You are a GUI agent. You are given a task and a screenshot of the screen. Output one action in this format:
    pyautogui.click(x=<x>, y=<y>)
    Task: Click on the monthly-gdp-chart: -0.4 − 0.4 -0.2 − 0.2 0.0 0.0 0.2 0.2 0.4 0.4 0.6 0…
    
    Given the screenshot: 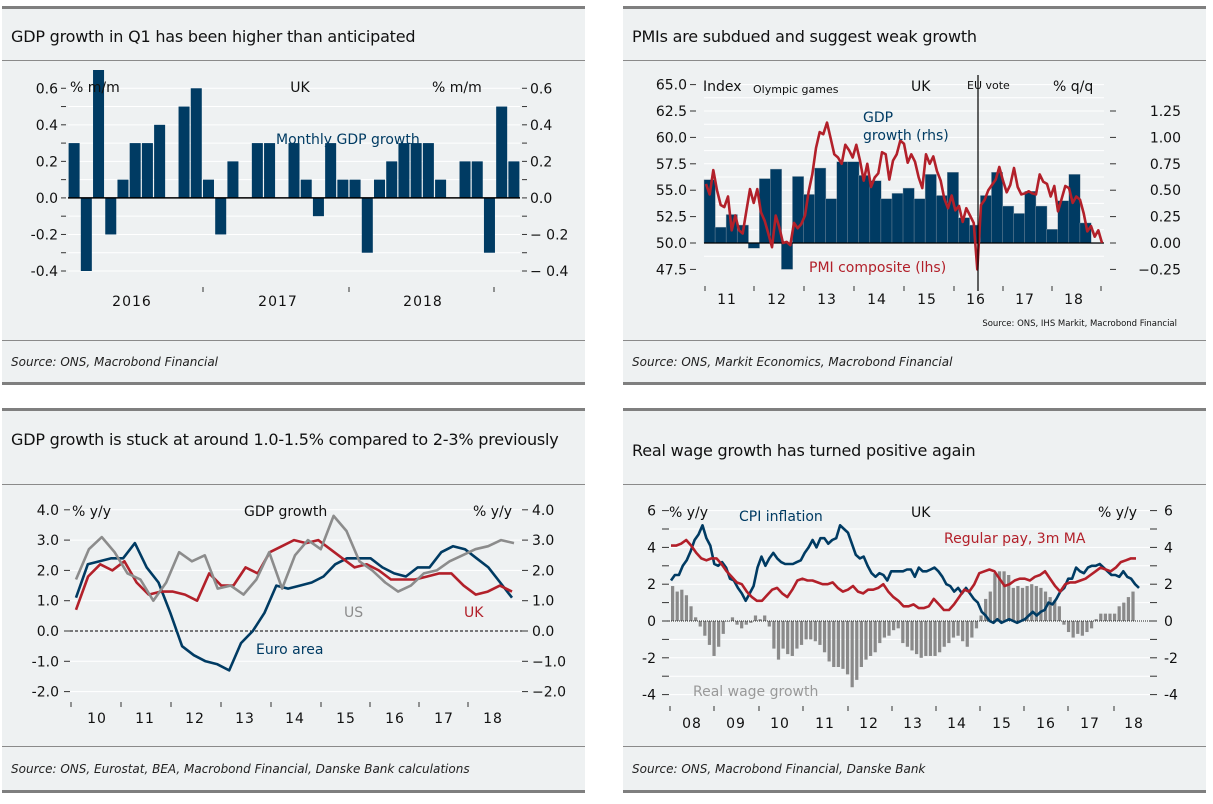 What is the action you would take?
    pyautogui.click(x=300, y=190)
    